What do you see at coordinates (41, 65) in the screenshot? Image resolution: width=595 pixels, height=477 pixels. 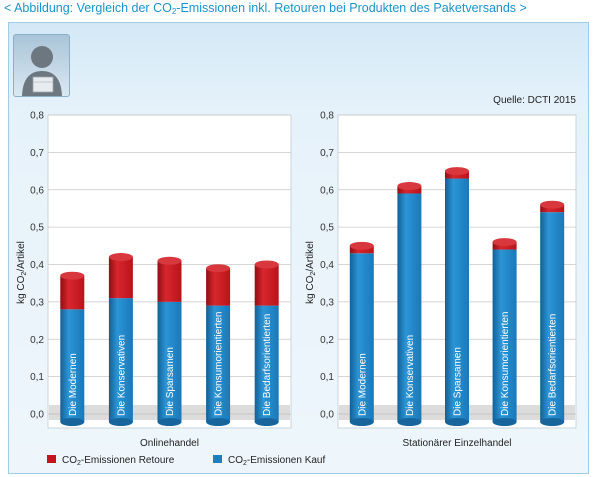 I see `user-icon` at bounding box center [41, 65].